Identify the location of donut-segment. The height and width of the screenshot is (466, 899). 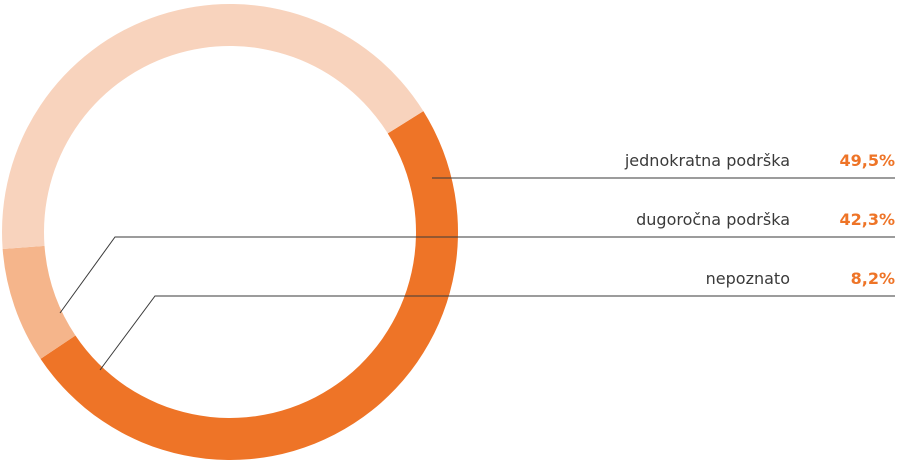
(39, 302).